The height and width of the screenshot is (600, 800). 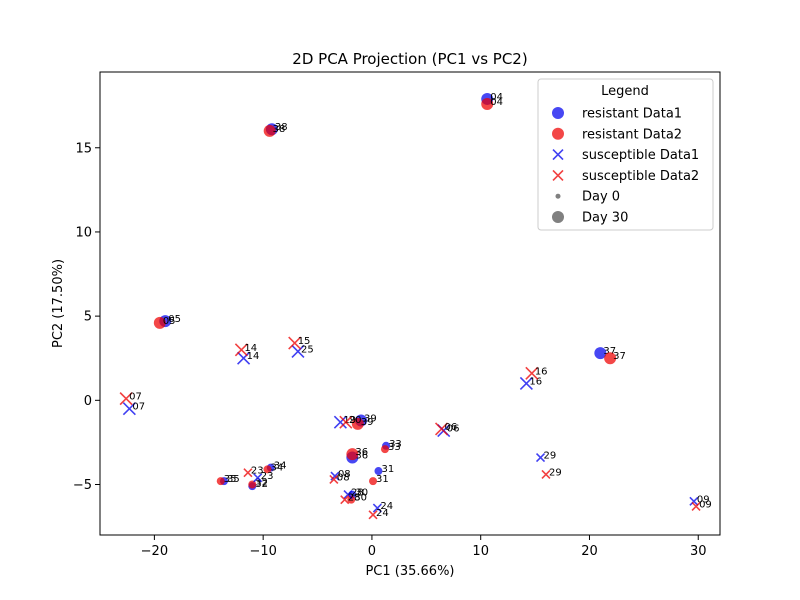 What do you see at coordinates (83, 148) in the screenshot?
I see `y-tick-label: 15` at bounding box center [83, 148].